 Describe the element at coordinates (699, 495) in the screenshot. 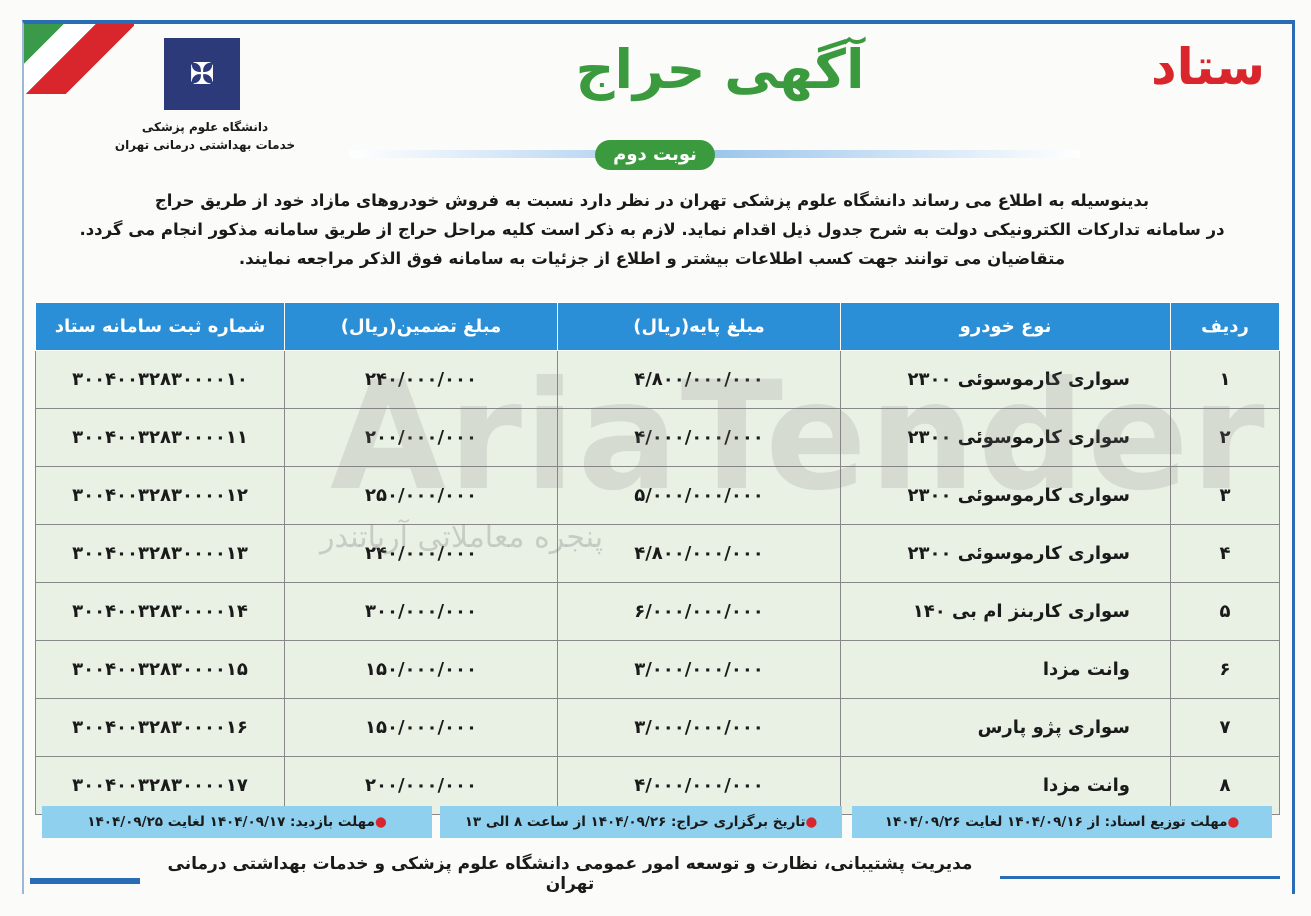

I see `cell-base-price: ۵/۰۰۰/۰۰۰/۰۰۰` at that location.